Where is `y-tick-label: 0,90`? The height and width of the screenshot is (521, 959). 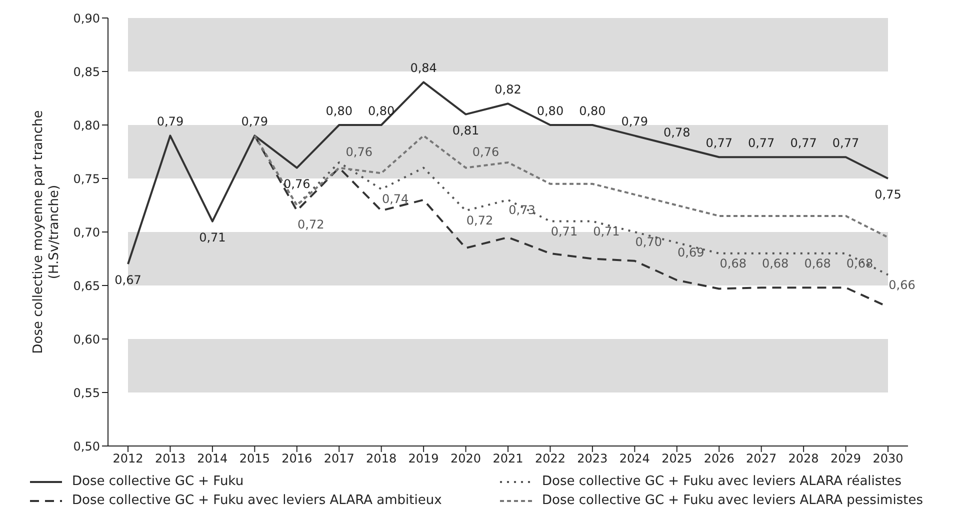
y-tick-label: 0,90 is located at coordinates (86, 18).